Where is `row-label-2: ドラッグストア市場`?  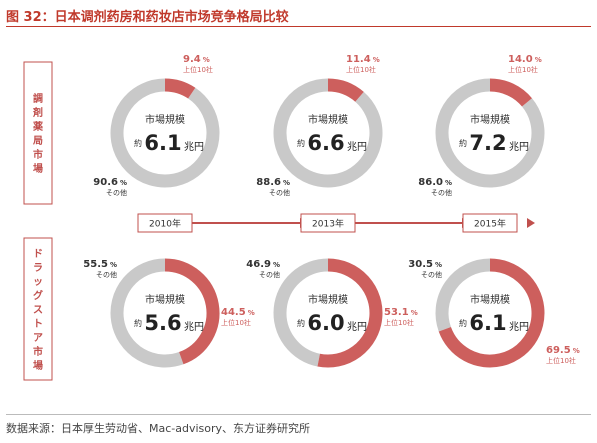 row-label-2: ドラッグストア市場 is located at coordinates (38, 309).